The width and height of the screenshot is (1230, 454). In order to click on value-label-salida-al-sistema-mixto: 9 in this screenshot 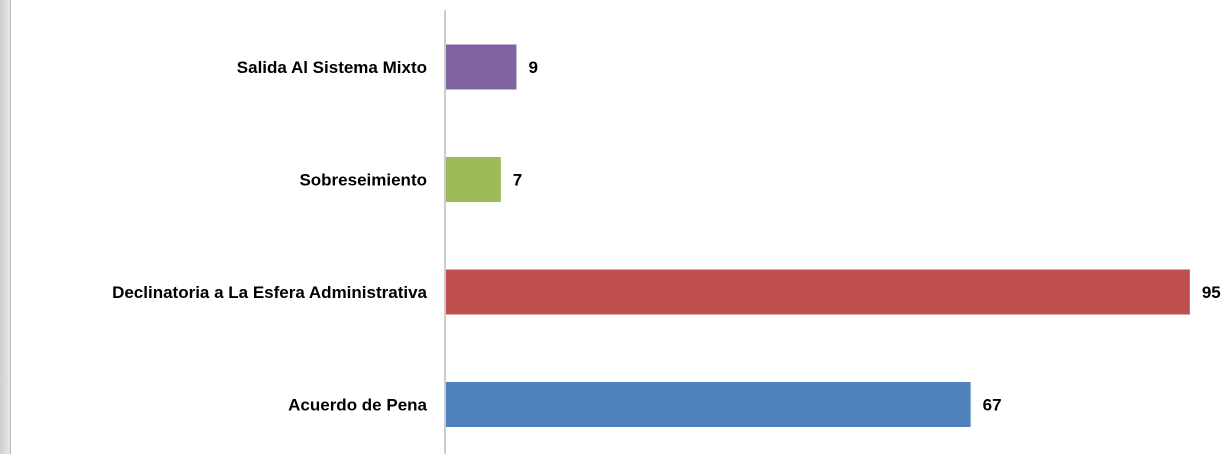, I will do `click(532, 67)`.